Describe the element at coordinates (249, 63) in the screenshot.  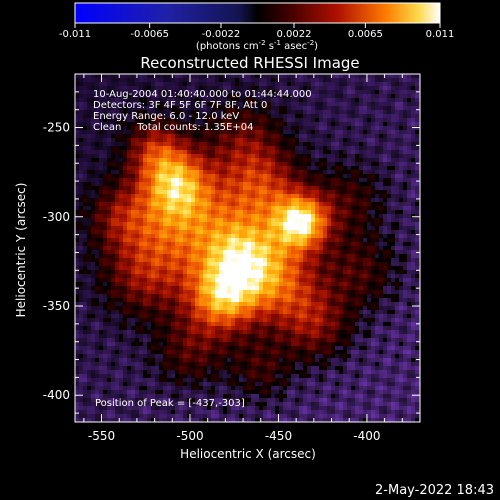
I see `chart-title: Reconstructed RHESSI Image` at that location.